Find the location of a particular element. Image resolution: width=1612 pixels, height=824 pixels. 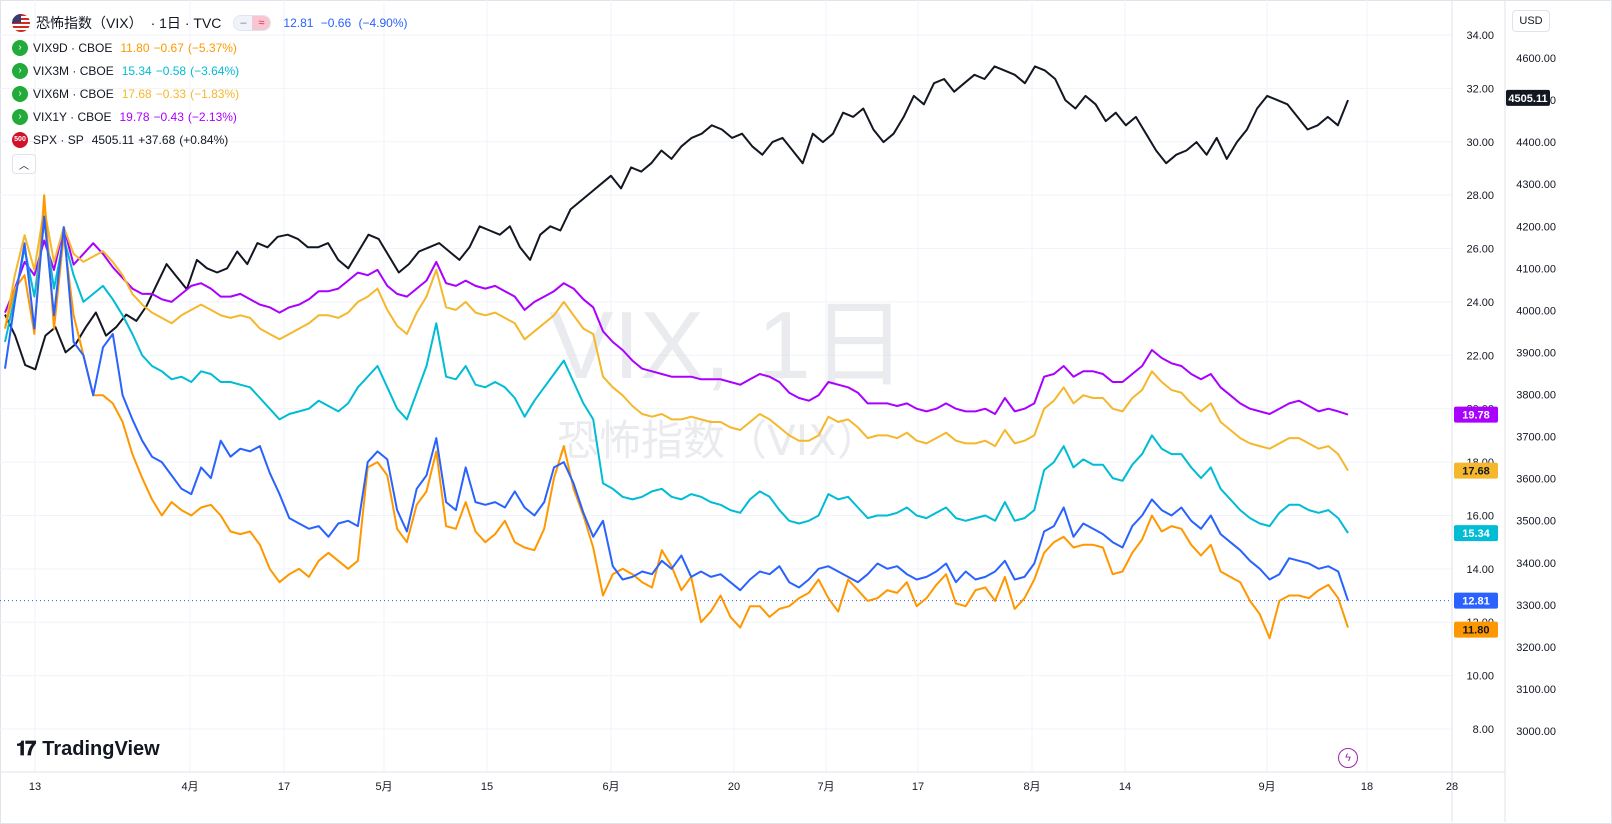

us-flag-icon is located at coordinates (21, 23).